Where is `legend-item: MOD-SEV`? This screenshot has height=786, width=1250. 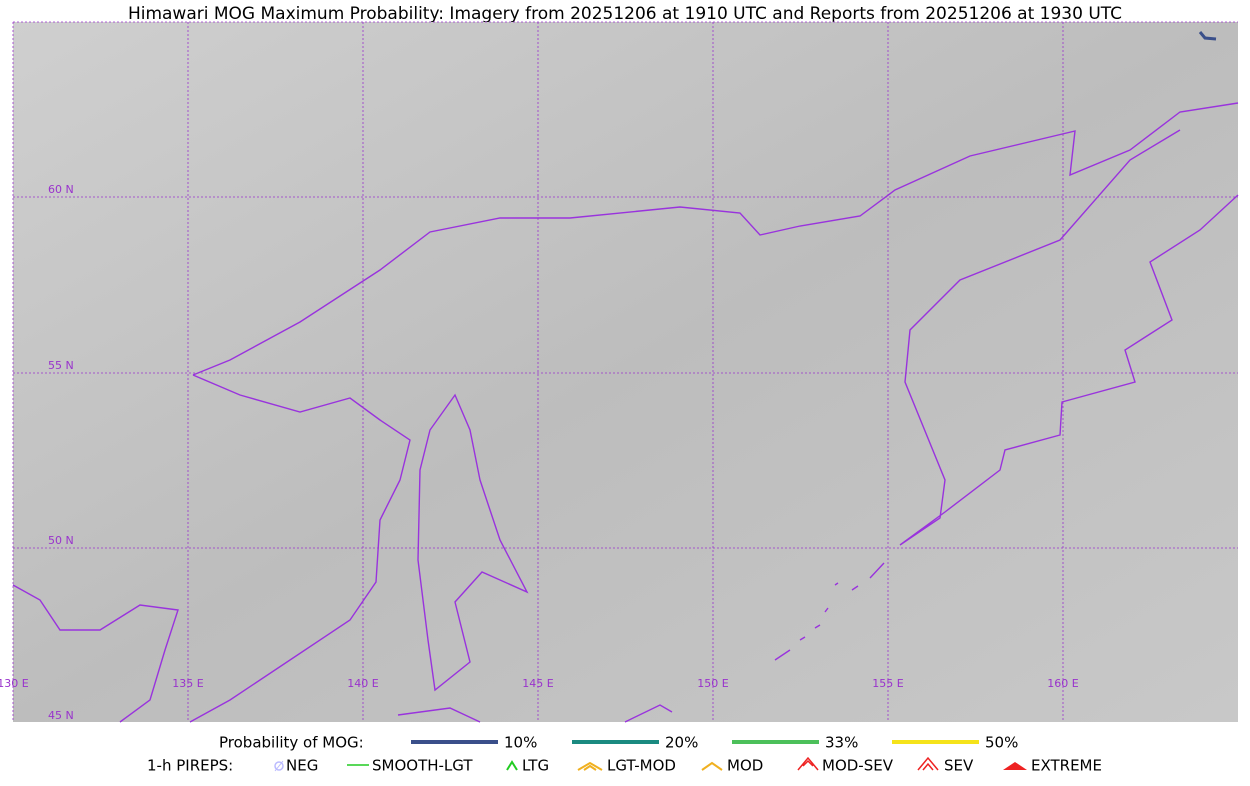 legend-item: MOD-SEV is located at coordinates (858, 766).